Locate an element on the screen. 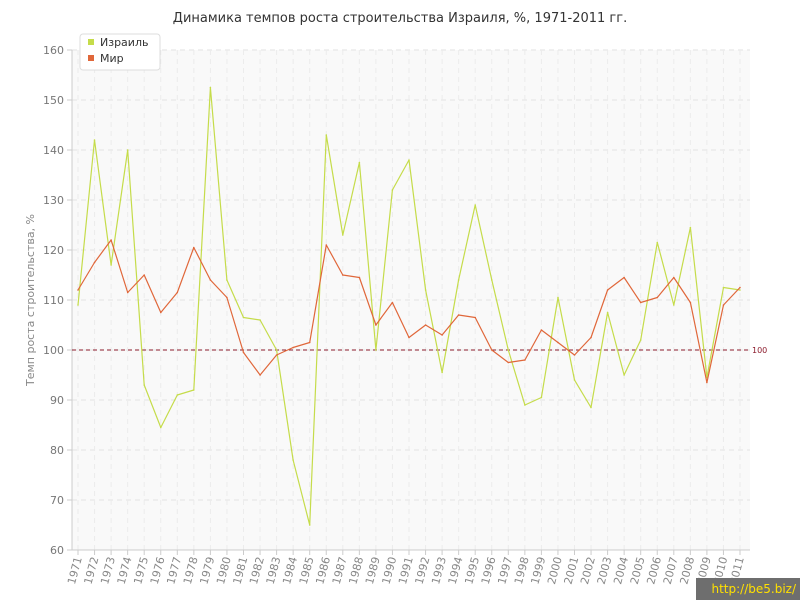 The image size is (800, 600). legend-box is located at coordinates (120, 52).